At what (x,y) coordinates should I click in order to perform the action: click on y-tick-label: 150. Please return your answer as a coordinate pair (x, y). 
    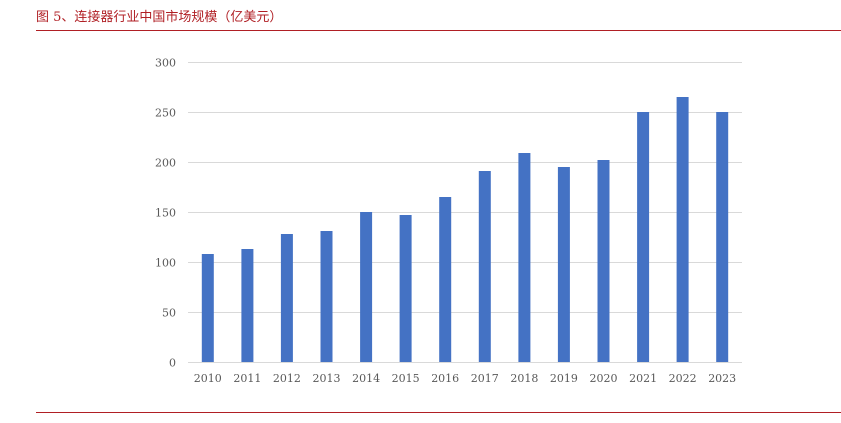
    Looking at the image, I should click on (165, 213).